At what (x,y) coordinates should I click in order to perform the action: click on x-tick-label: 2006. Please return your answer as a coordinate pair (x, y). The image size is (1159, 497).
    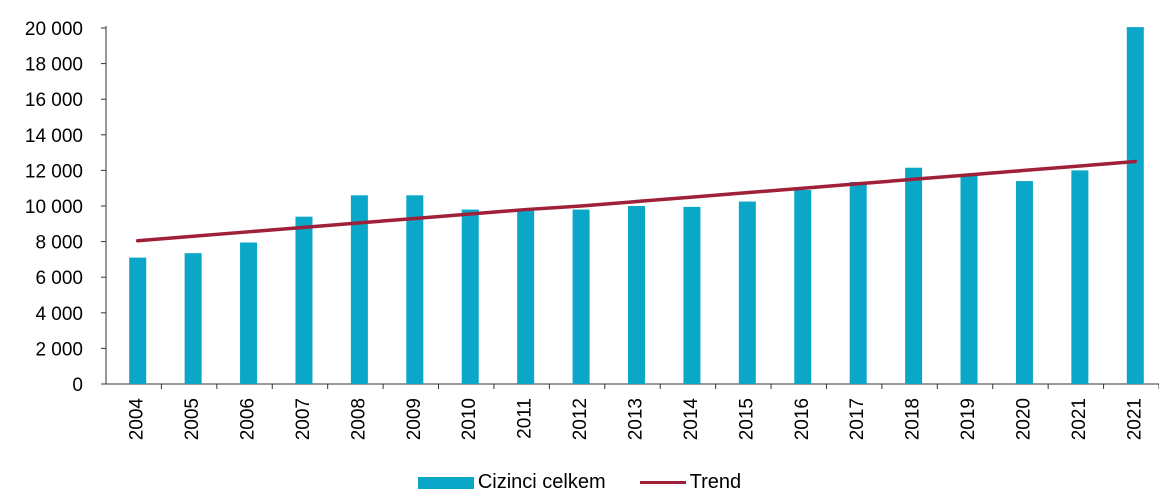
    Looking at the image, I should click on (248, 419).